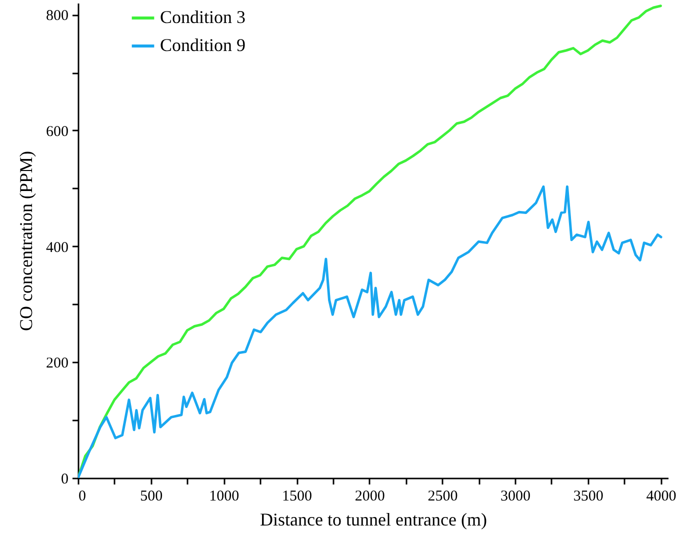 This screenshot has height=542, width=676. I want to click on y-tick-label: 200, so click(57, 364).